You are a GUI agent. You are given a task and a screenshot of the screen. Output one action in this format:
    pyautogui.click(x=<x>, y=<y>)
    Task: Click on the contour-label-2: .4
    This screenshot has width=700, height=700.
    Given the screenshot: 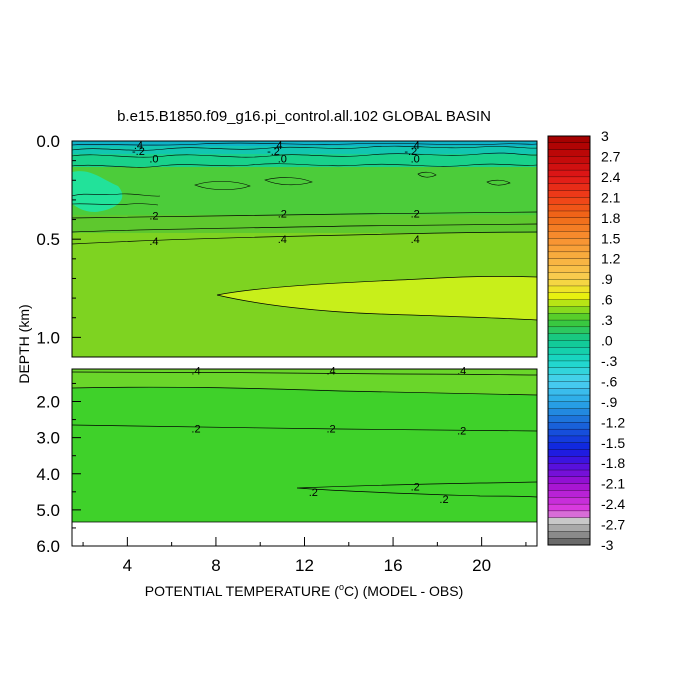 What is the action you would take?
    pyautogui.click(x=415, y=146)
    